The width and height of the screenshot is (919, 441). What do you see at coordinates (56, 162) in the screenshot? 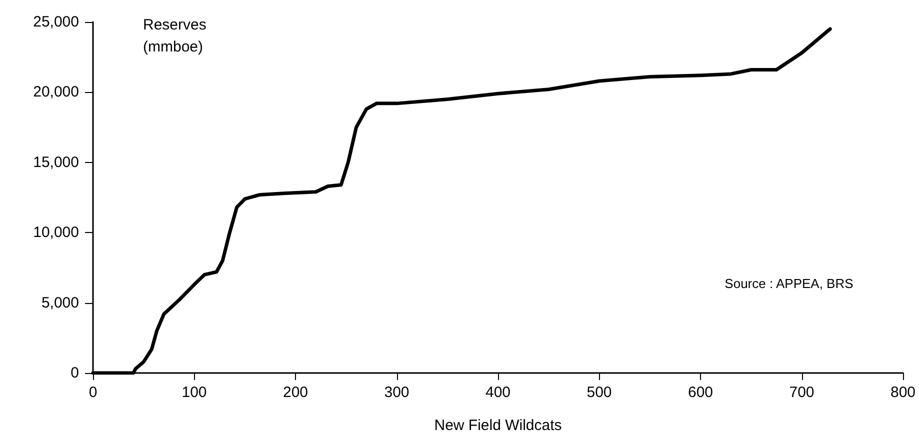
I see `y-tick-label: 15,000` at bounding box center [56, 162].